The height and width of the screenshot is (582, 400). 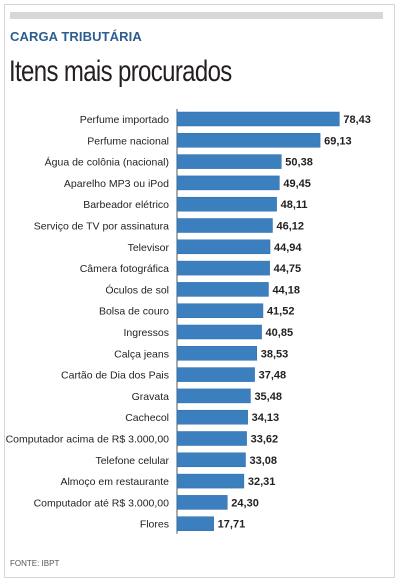 What do you see at coordinates (120, 71) in the screenshot?
I see `chart-title: Itens mais procurados` at bounding box center [120, 71].